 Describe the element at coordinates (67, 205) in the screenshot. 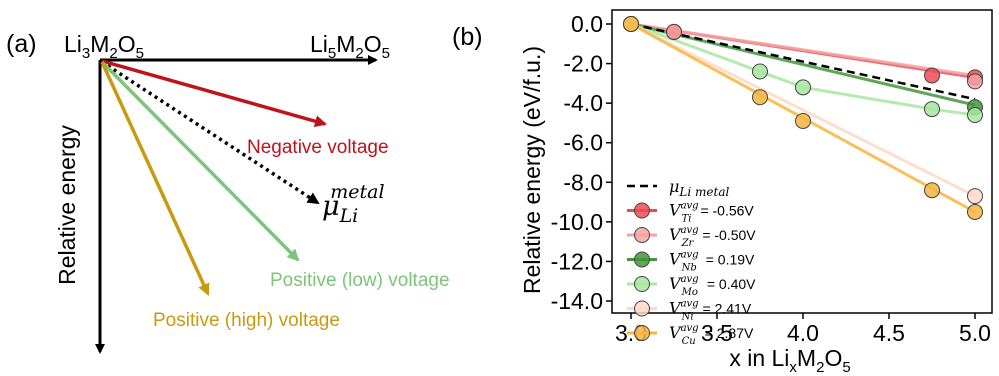

I see `relative-energy-label: Relative energy` at that location.